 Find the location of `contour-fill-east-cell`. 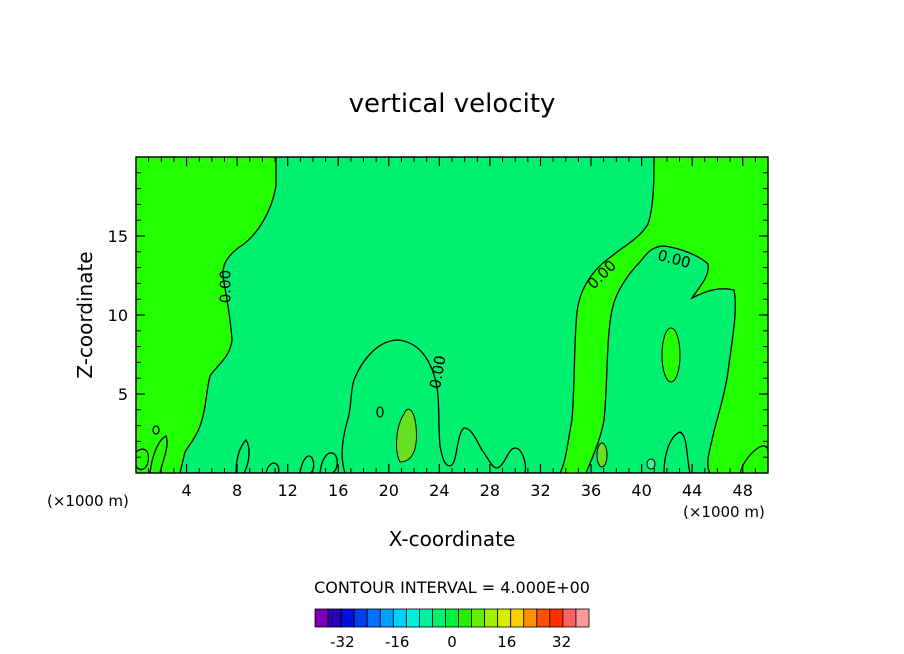

contour-fill-east-cell is located at coordinates (661, 359).